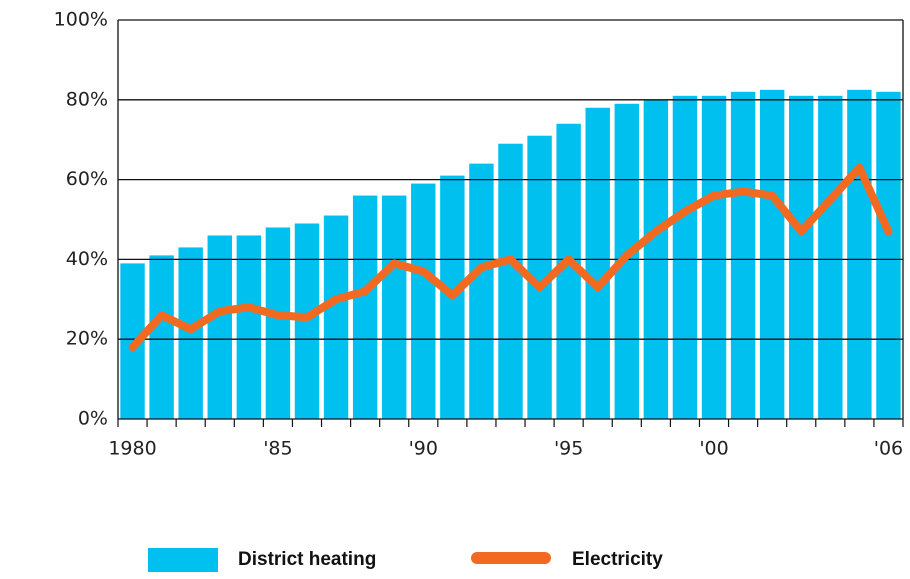 The image size is (910, 579). What do you see at coordinates (87, 99) in the screenshot?
I see `y-tick-label: 80%` at bounding box center [87, 99].